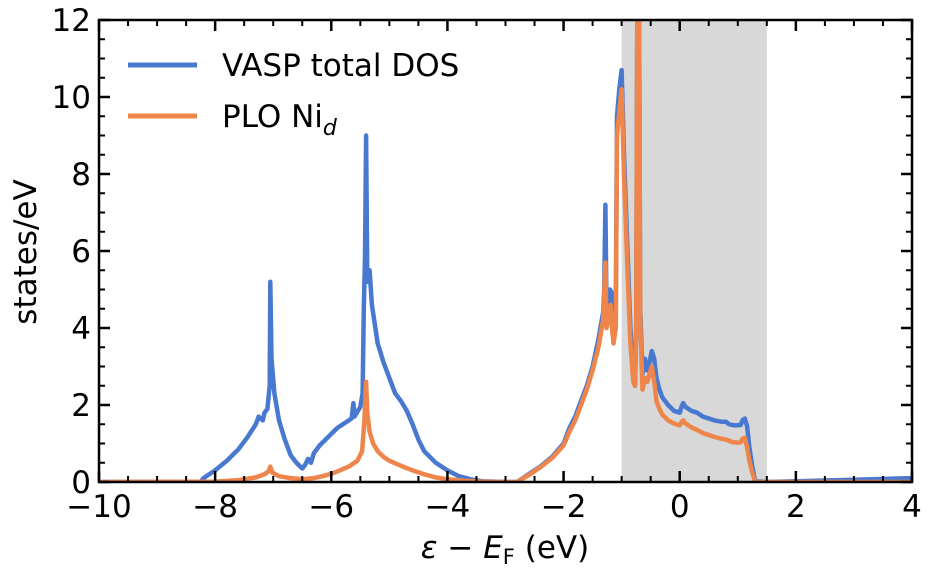  I want to click on x-tick-label: 0, so click(680, 507).